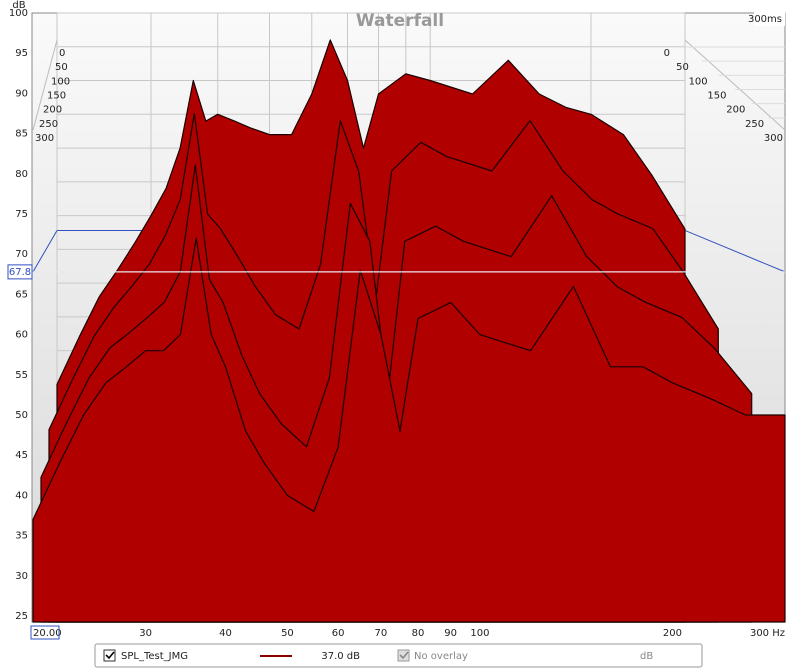 The image size is (800, 669). I want to click on y-tick-label: 35, so click(21, 536).